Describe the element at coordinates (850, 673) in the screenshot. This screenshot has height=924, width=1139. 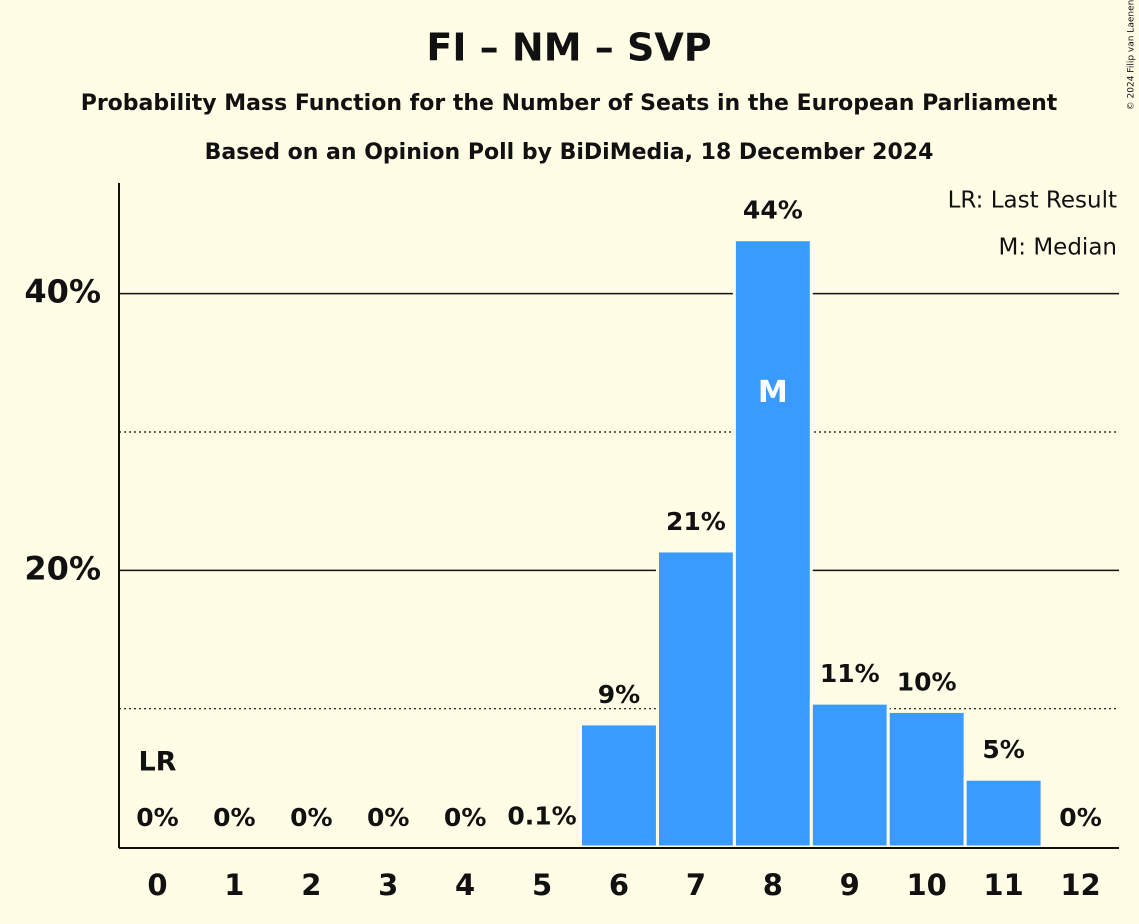
I see `value-label: 11%` at that location.